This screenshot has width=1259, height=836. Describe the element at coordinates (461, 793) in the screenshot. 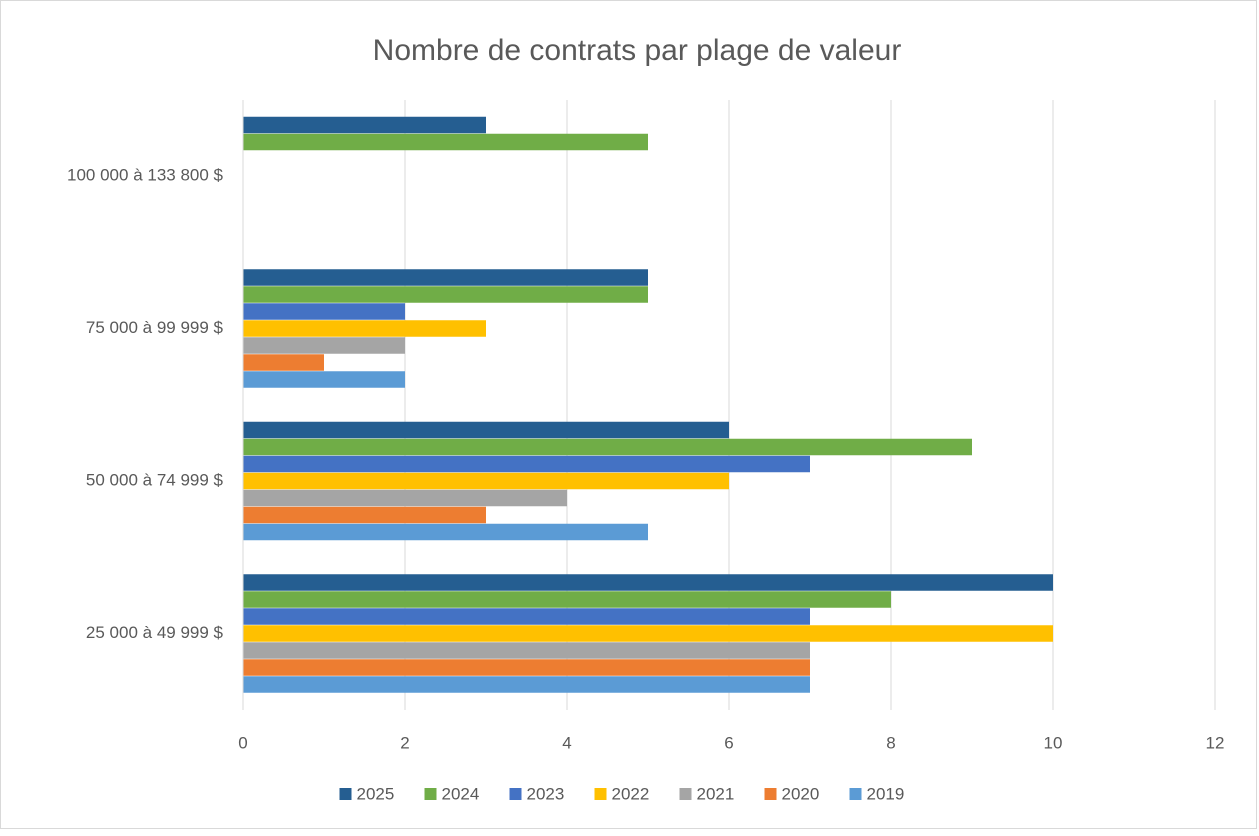

I see `legend-label: 2024` at that location.